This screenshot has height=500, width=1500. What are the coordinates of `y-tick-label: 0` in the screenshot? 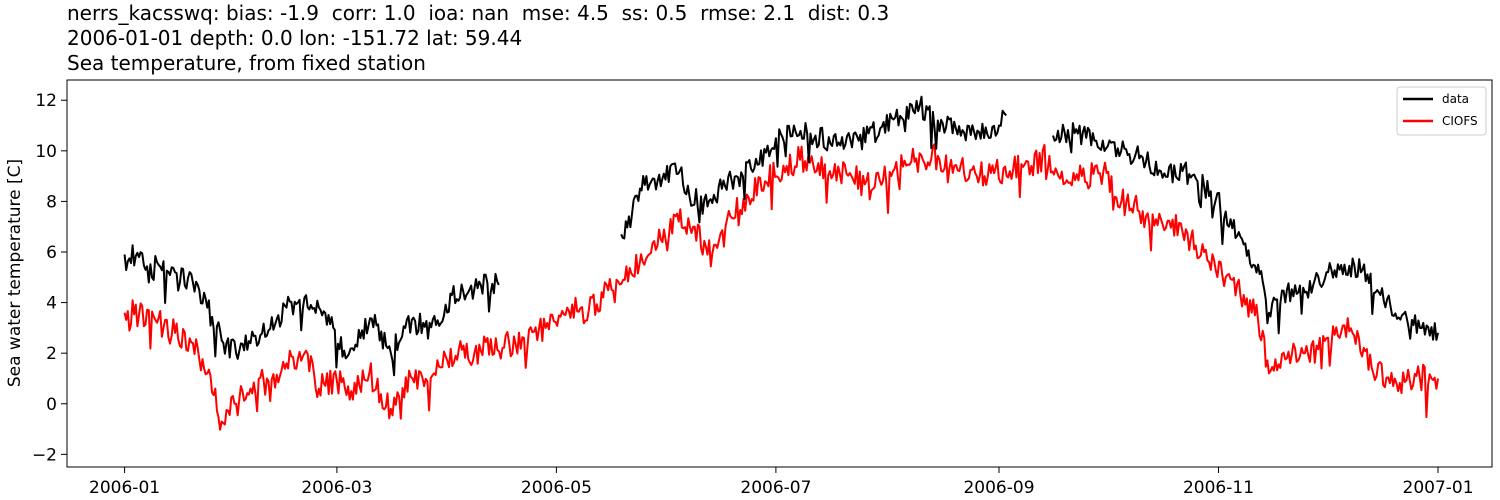 It's located at (51, 405).